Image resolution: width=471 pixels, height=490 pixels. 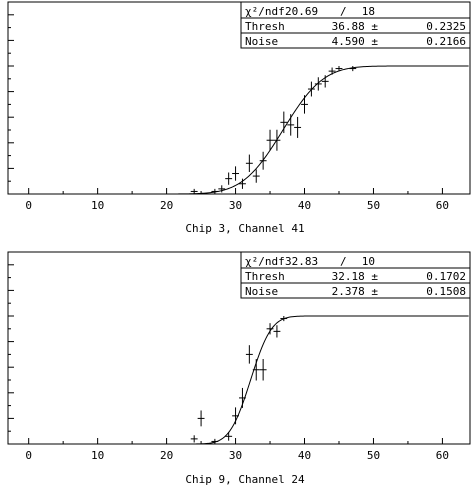 I want to click on stat-value: 36.88 ±, so click(x=355, y=26).